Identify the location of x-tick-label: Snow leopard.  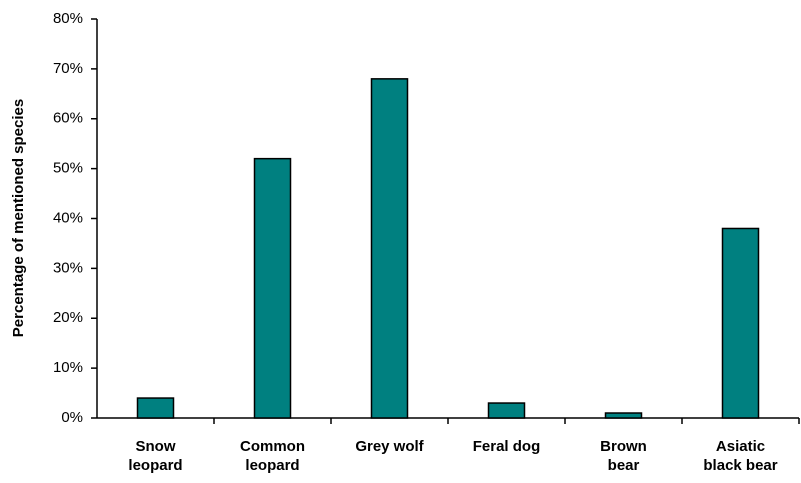
(155, 456).